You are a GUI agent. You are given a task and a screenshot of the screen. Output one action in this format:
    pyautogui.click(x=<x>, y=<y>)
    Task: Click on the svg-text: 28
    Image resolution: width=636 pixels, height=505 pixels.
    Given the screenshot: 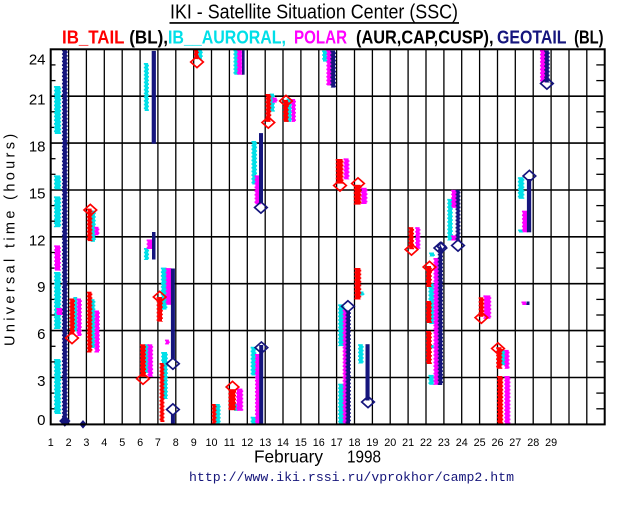 What is the action you would take?
    pyautogui.click(x=533, y=443)
    